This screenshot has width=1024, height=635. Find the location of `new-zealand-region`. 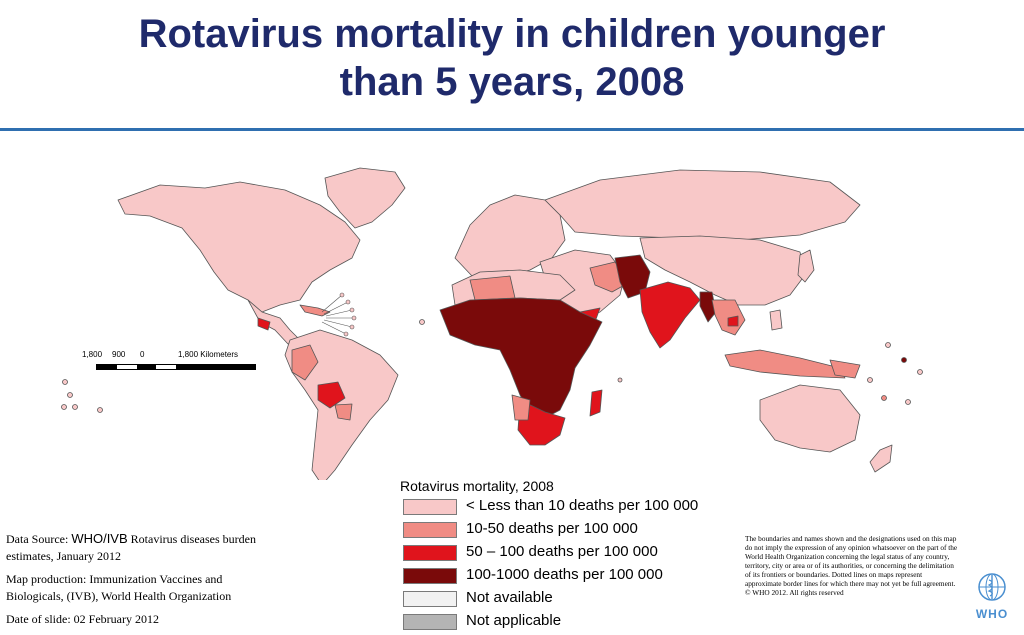

new-zealand-region is located at coordinates (881, 458).